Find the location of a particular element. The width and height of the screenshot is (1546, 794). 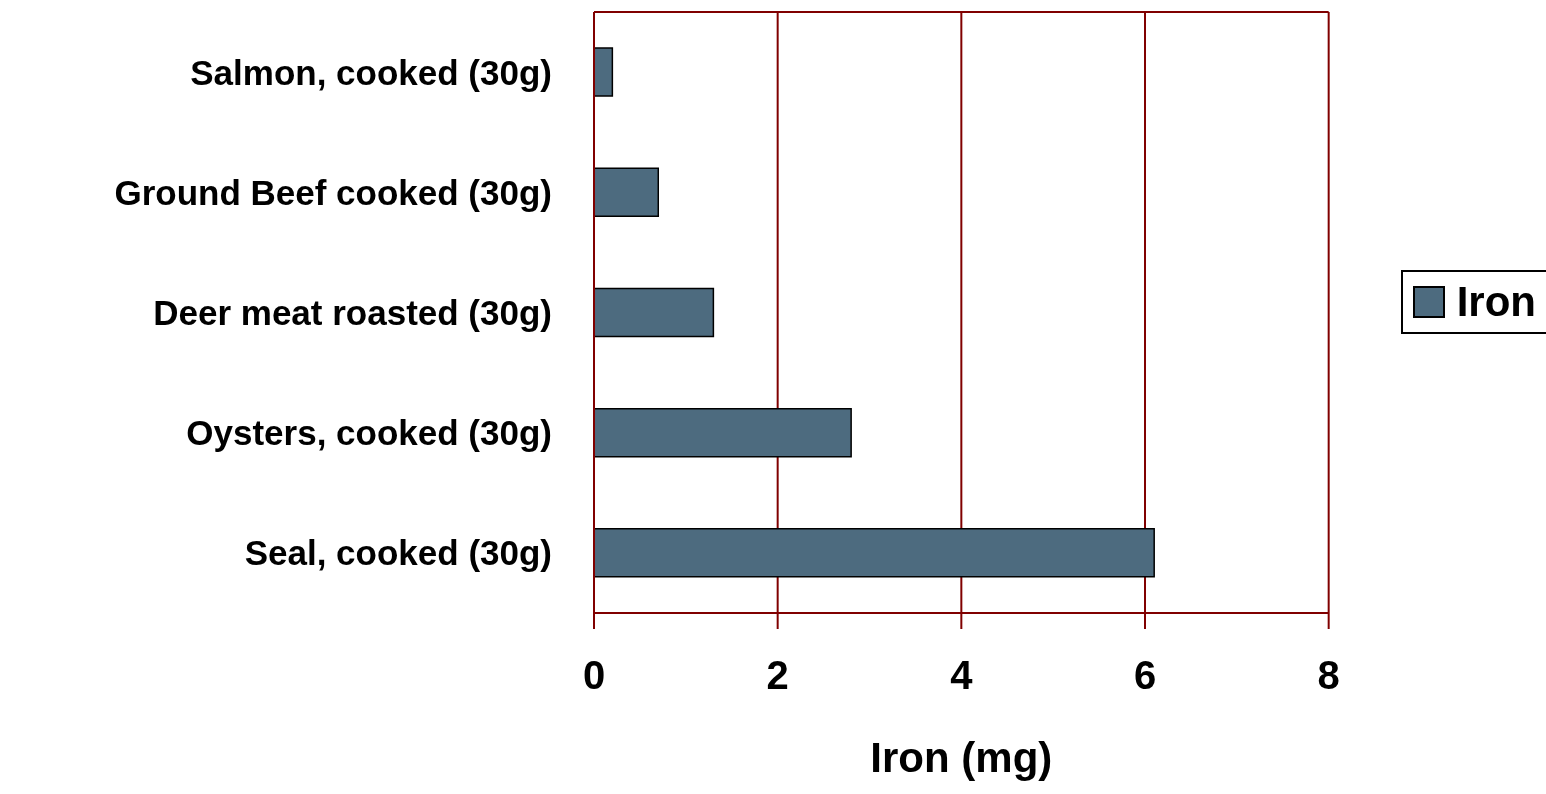

y-tick-label: Deer meat roasted (30g) is located at coordinates (352, 312).